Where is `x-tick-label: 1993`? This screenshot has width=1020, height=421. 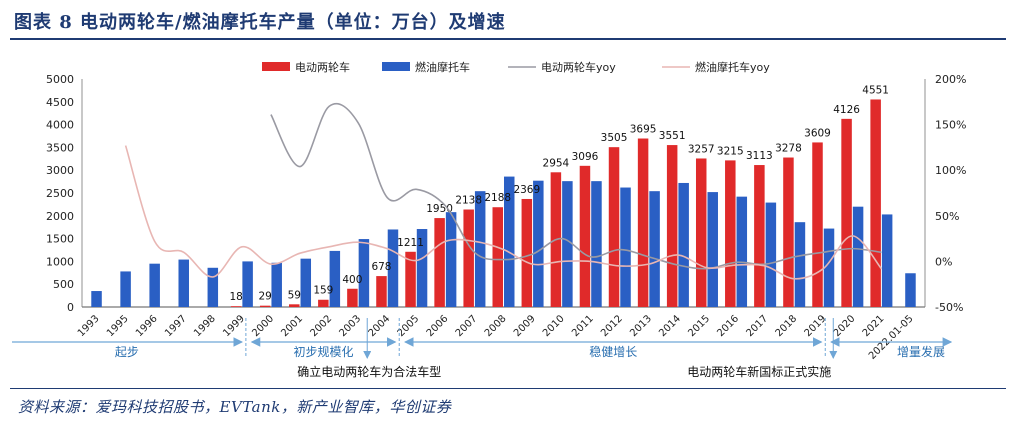 x-tick-label: 1993 is located at coordinates (89, 326).